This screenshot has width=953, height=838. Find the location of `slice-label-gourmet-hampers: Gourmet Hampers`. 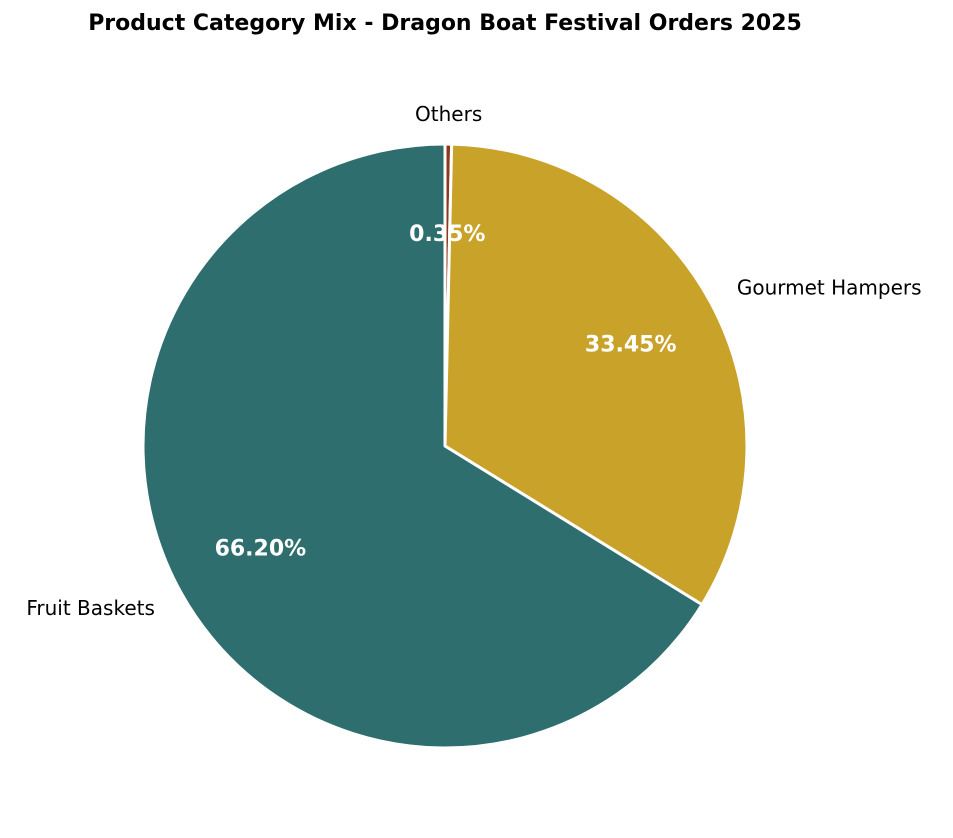

slice-label-gourmet-hampers: Gourmet Hampers is located at coordinates (829, 287).